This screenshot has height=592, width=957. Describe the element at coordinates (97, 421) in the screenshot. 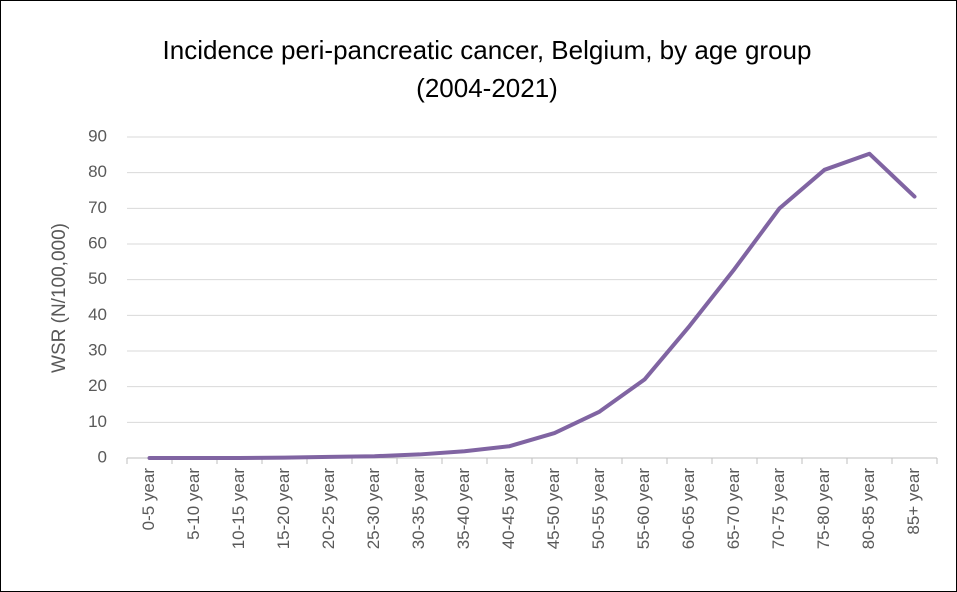

I see `y-tick-label: 10` at that location.